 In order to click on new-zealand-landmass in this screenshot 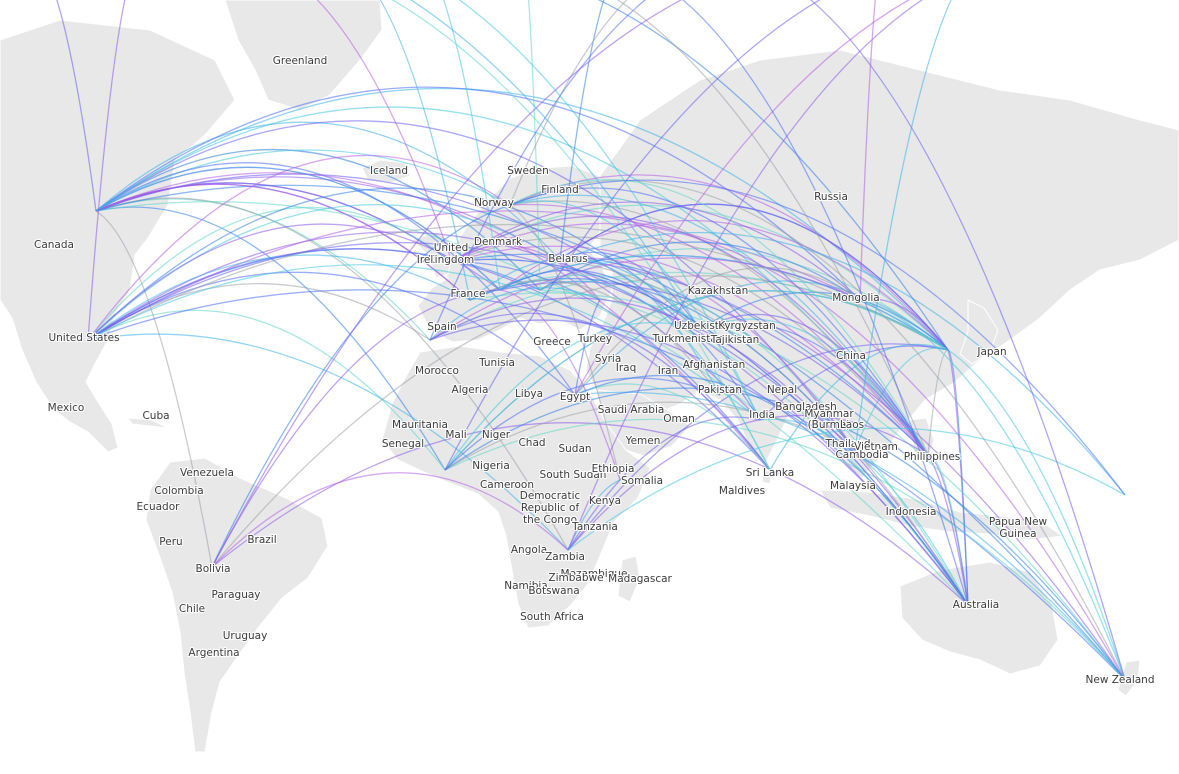, I will do `click(1129, 678)`.